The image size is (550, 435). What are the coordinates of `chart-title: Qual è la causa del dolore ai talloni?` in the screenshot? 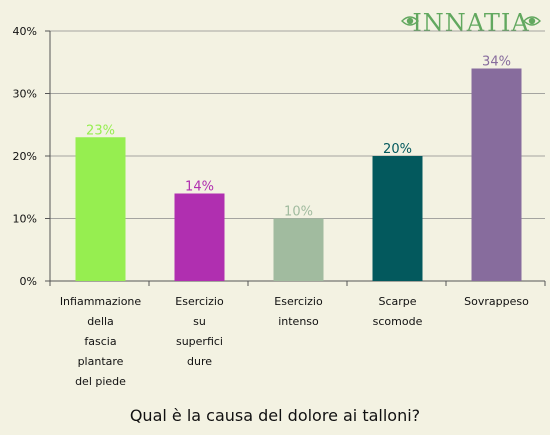 It's located at (275, 415).